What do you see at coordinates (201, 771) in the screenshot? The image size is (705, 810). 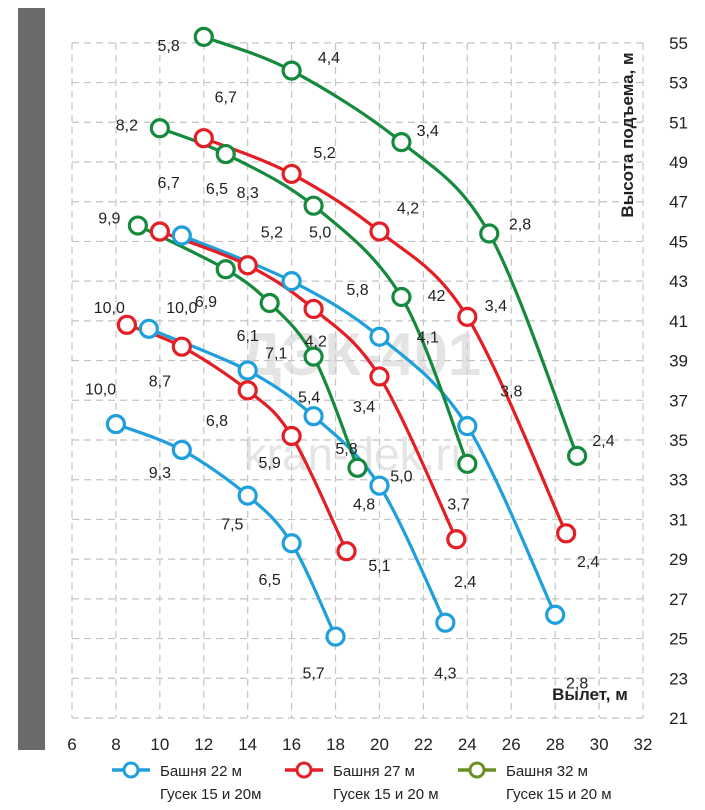 I see `legend-entry-line1: Башня 22 м` at bounding box center [201, 771].